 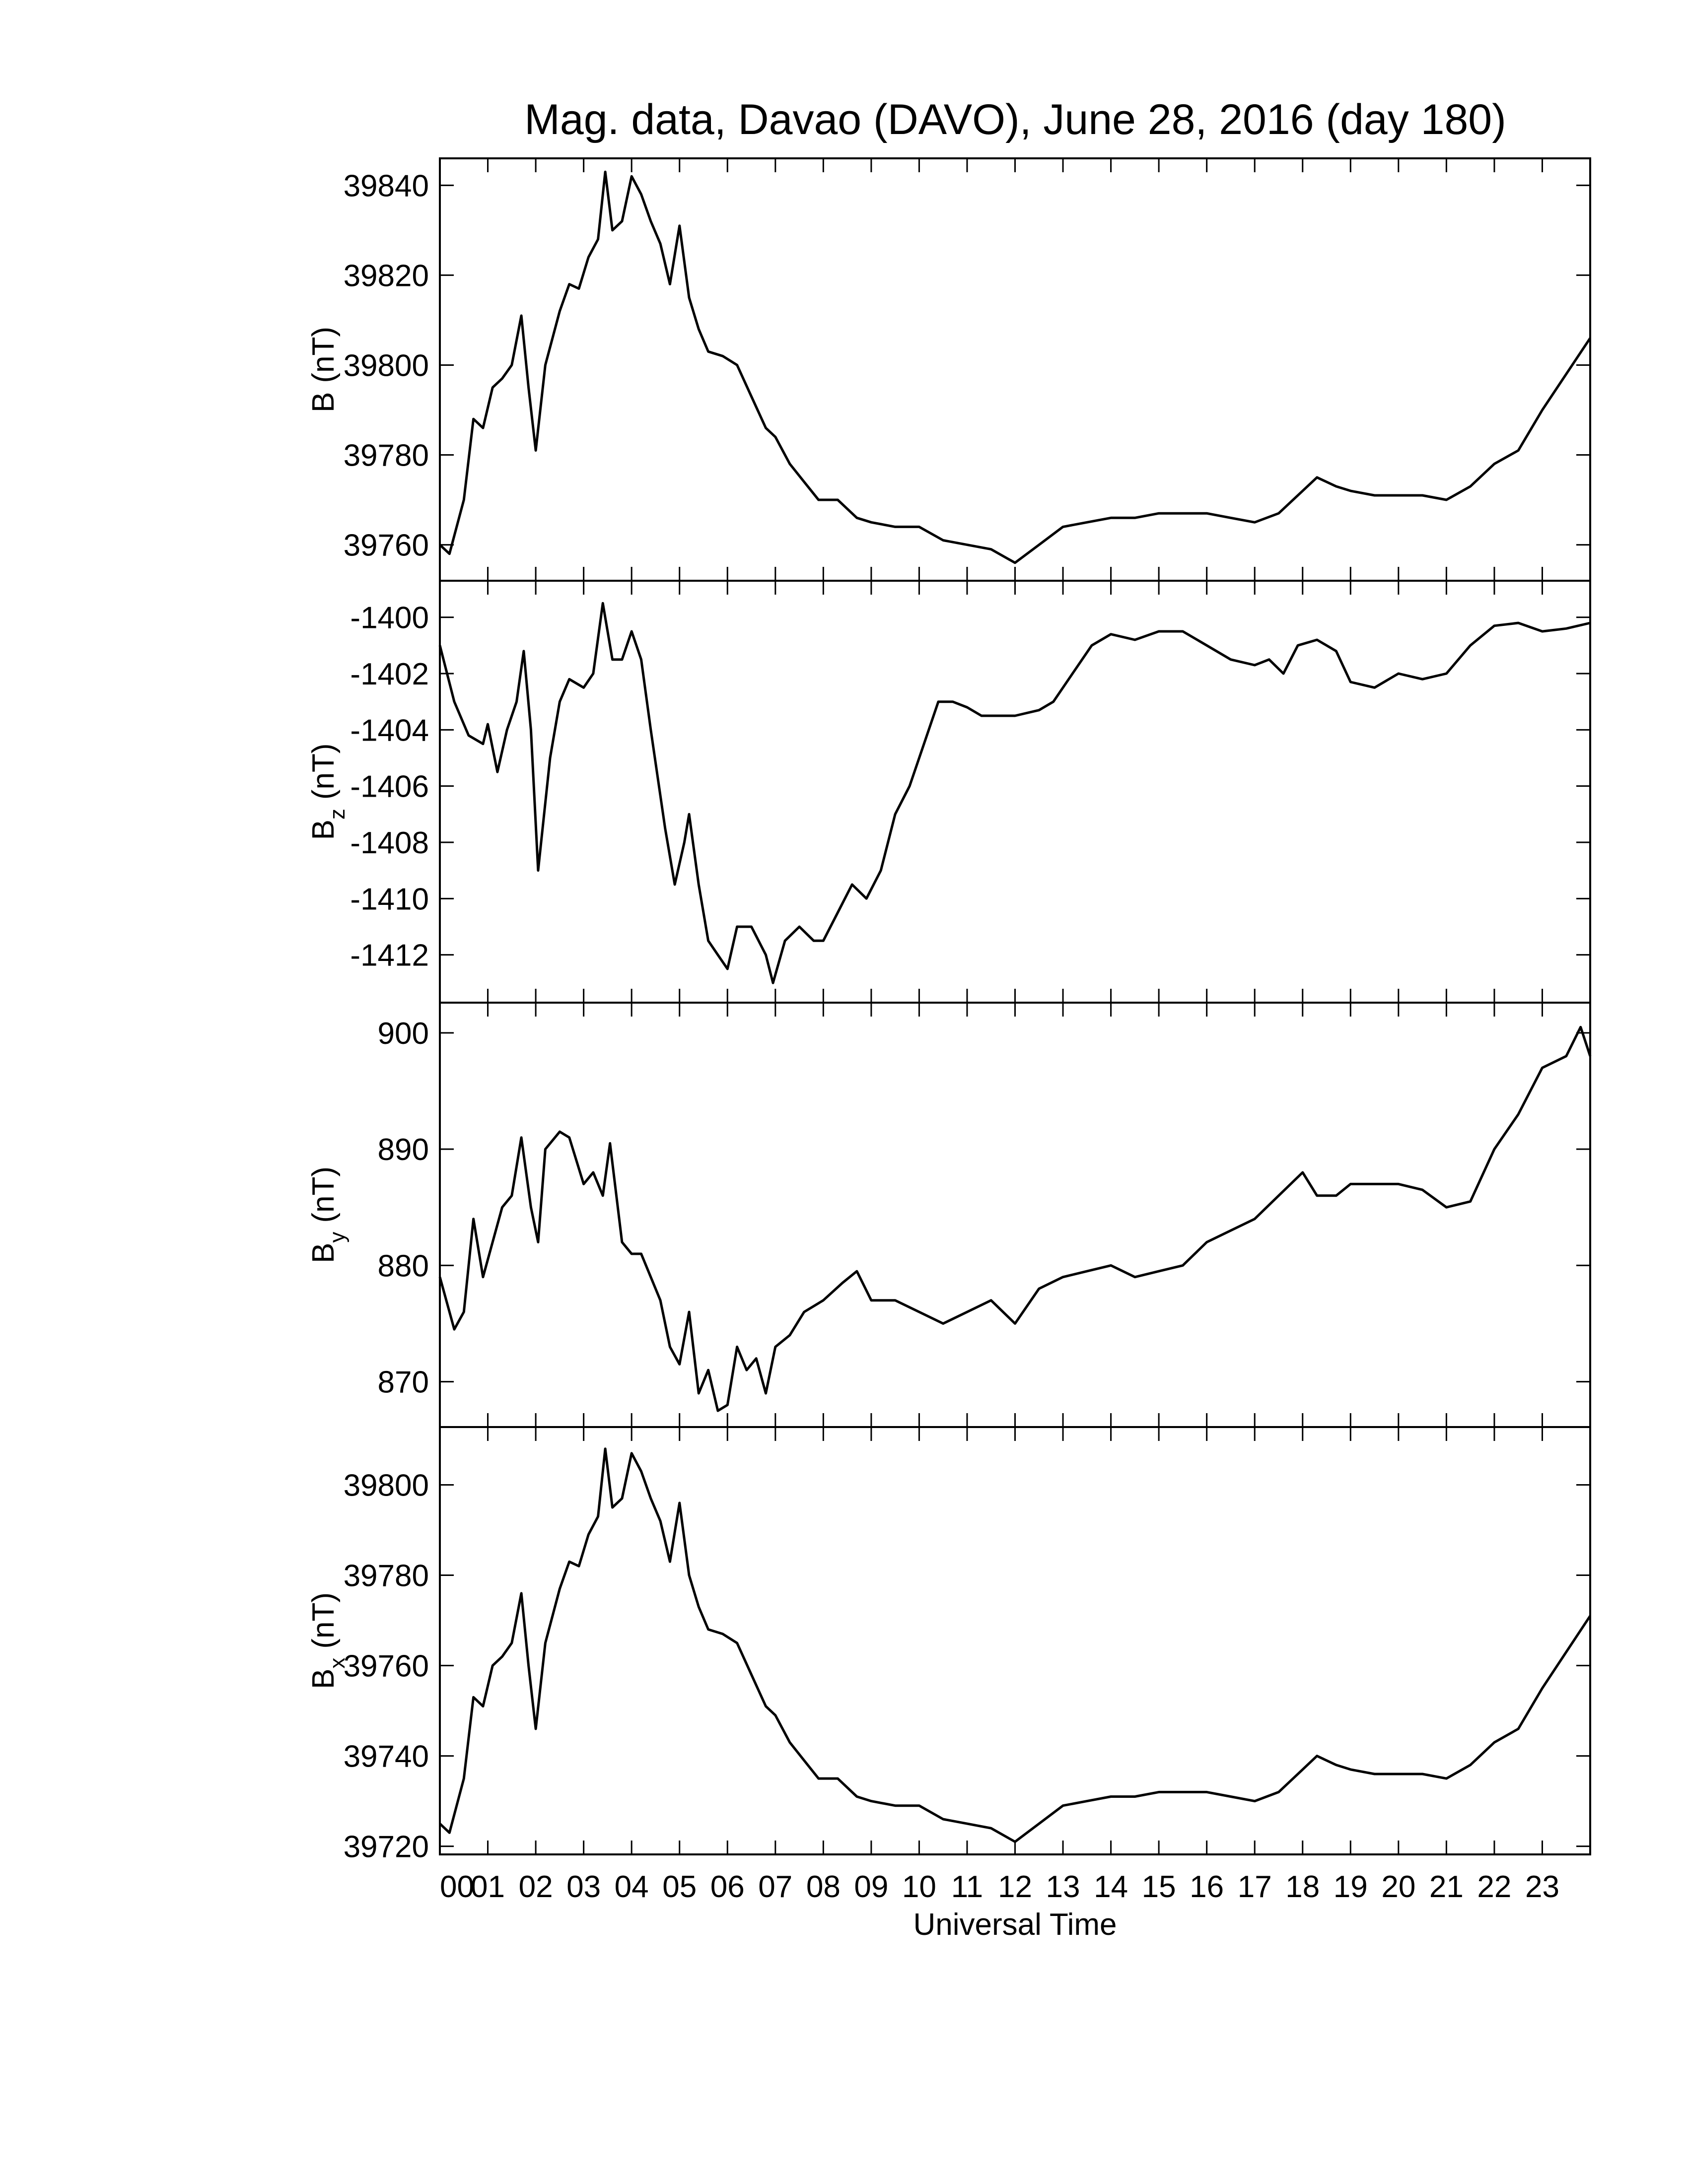 I want to click on x-tick-label: 12, so click(x=1015, y=1887).